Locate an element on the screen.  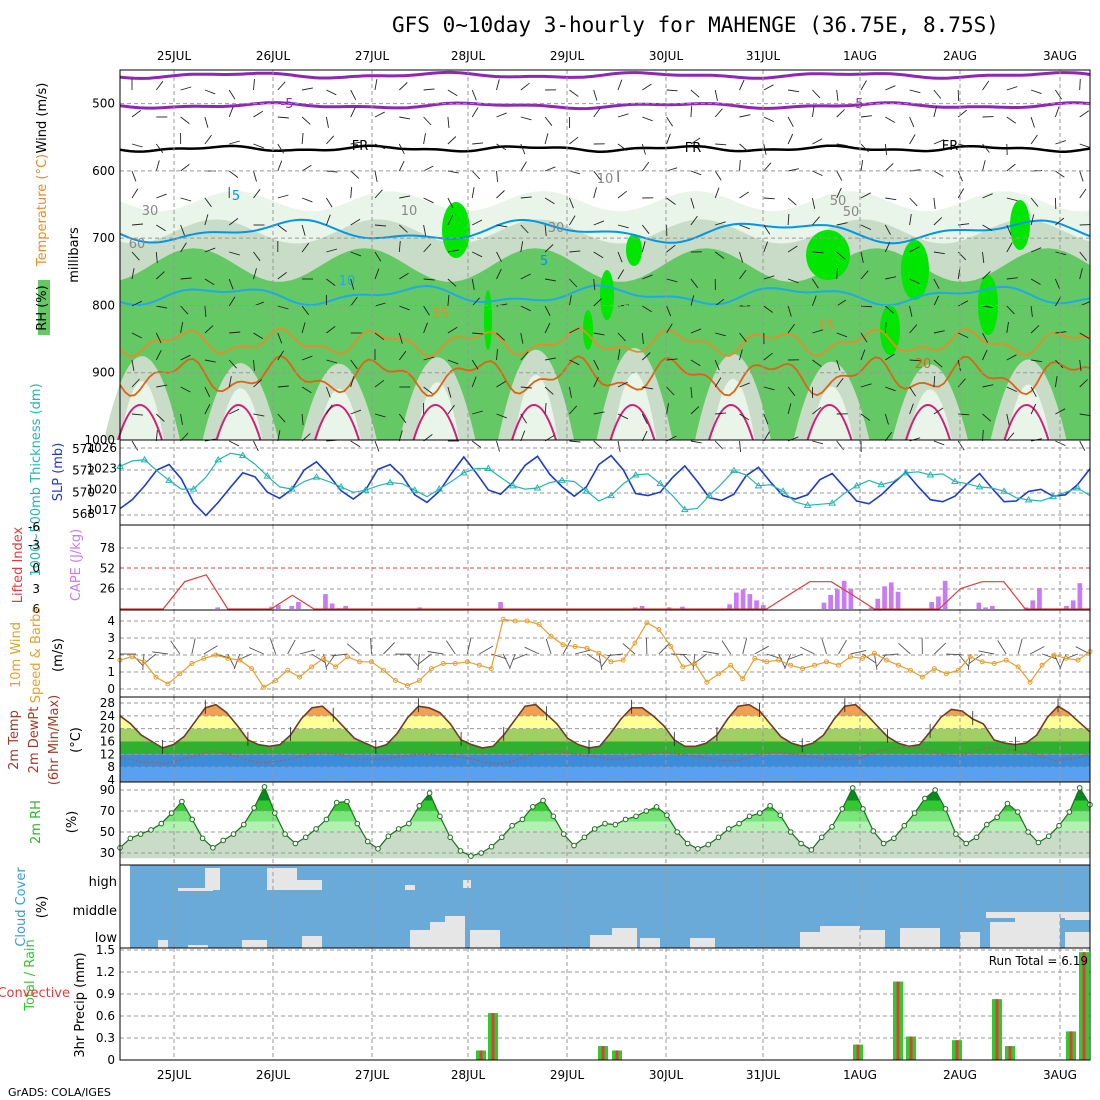
contour-label: 5 is located at coordinates (236, 196).